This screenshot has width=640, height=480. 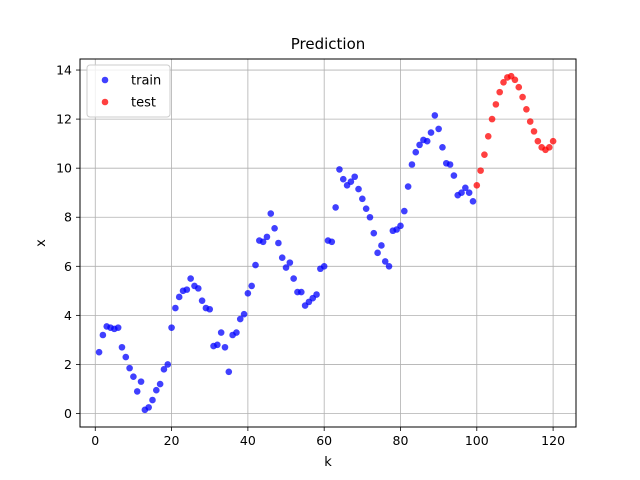 What do you see at coordinates (68, 266) in the screenshot?
I see `y-tick-label: 6` at bounding box center [68, 266].